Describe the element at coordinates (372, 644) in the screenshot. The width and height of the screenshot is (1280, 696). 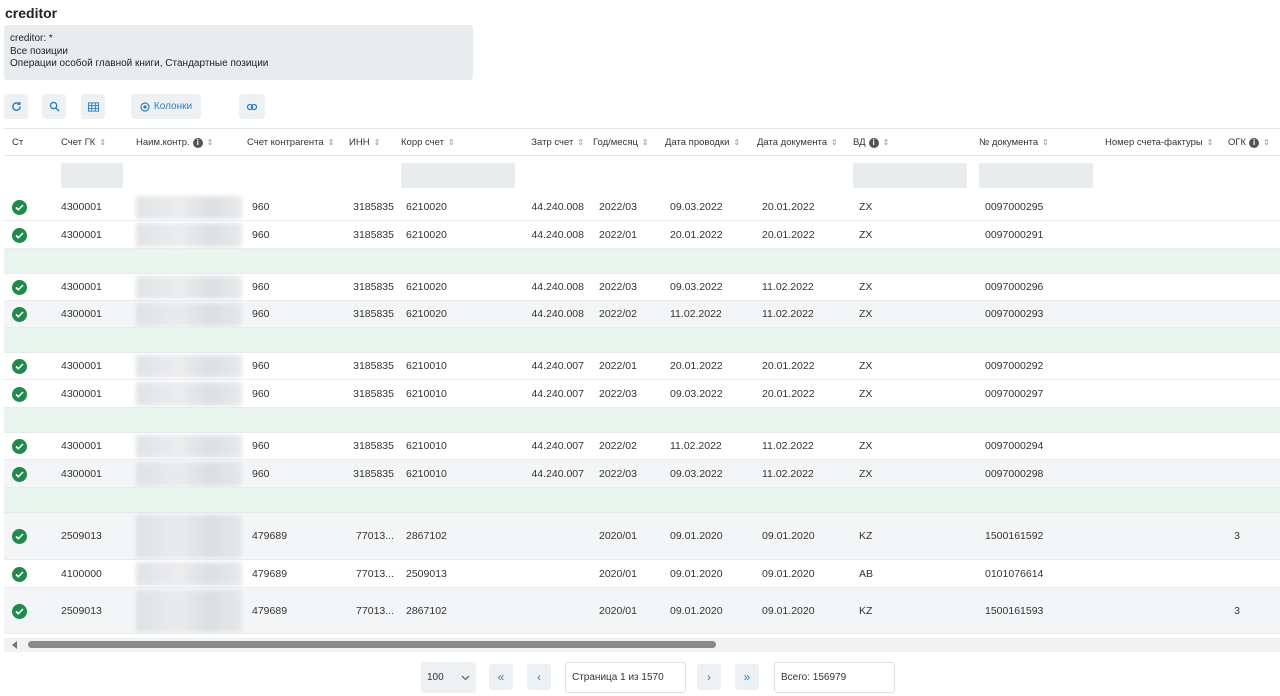
I see `scrollbar-thumb` at that location.